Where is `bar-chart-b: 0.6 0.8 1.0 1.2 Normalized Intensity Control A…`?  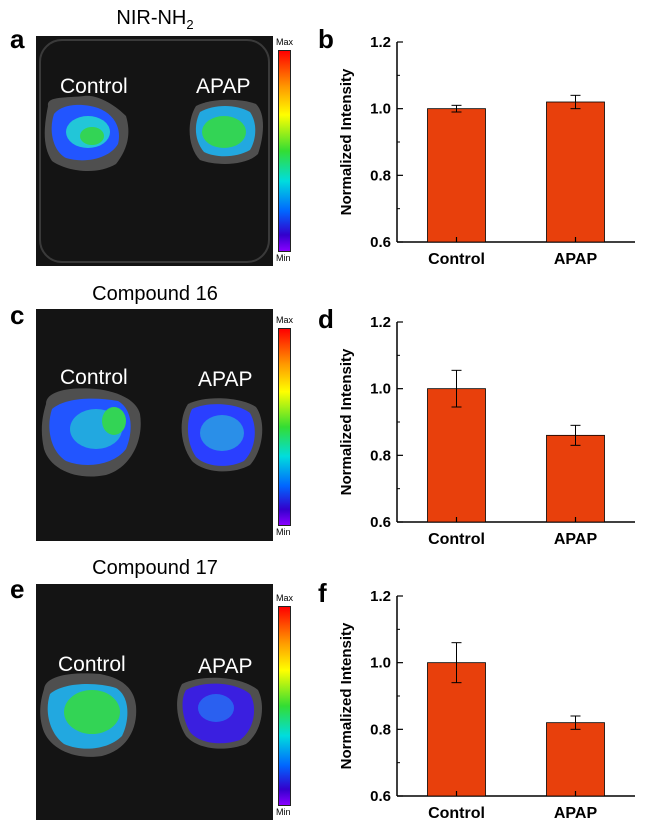
bar-chart-b: 0.6 0.8 1.0 1.2 Normalized Intensity Control A… is located at coordinates (495, 148).